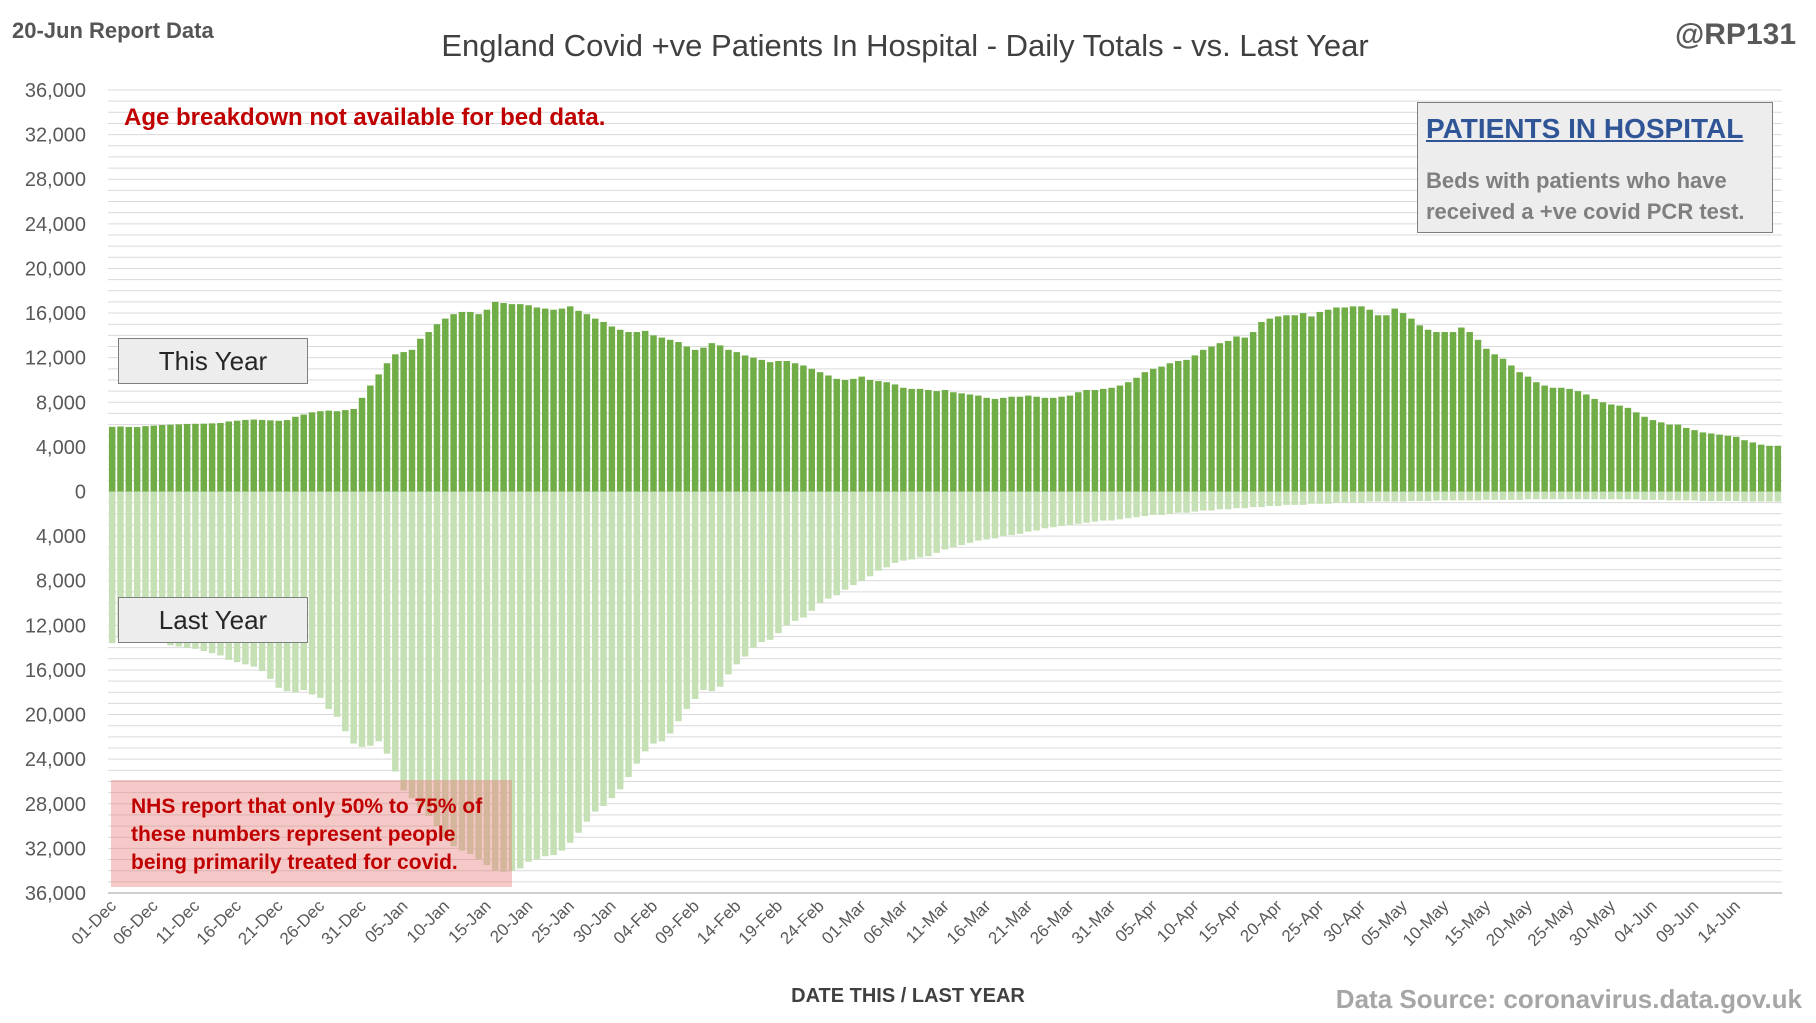 The image size is (1816, 1023). Describe the element at coordinates (213, 361) in the screenshot. I see `this-year-label: This Year` at that location.